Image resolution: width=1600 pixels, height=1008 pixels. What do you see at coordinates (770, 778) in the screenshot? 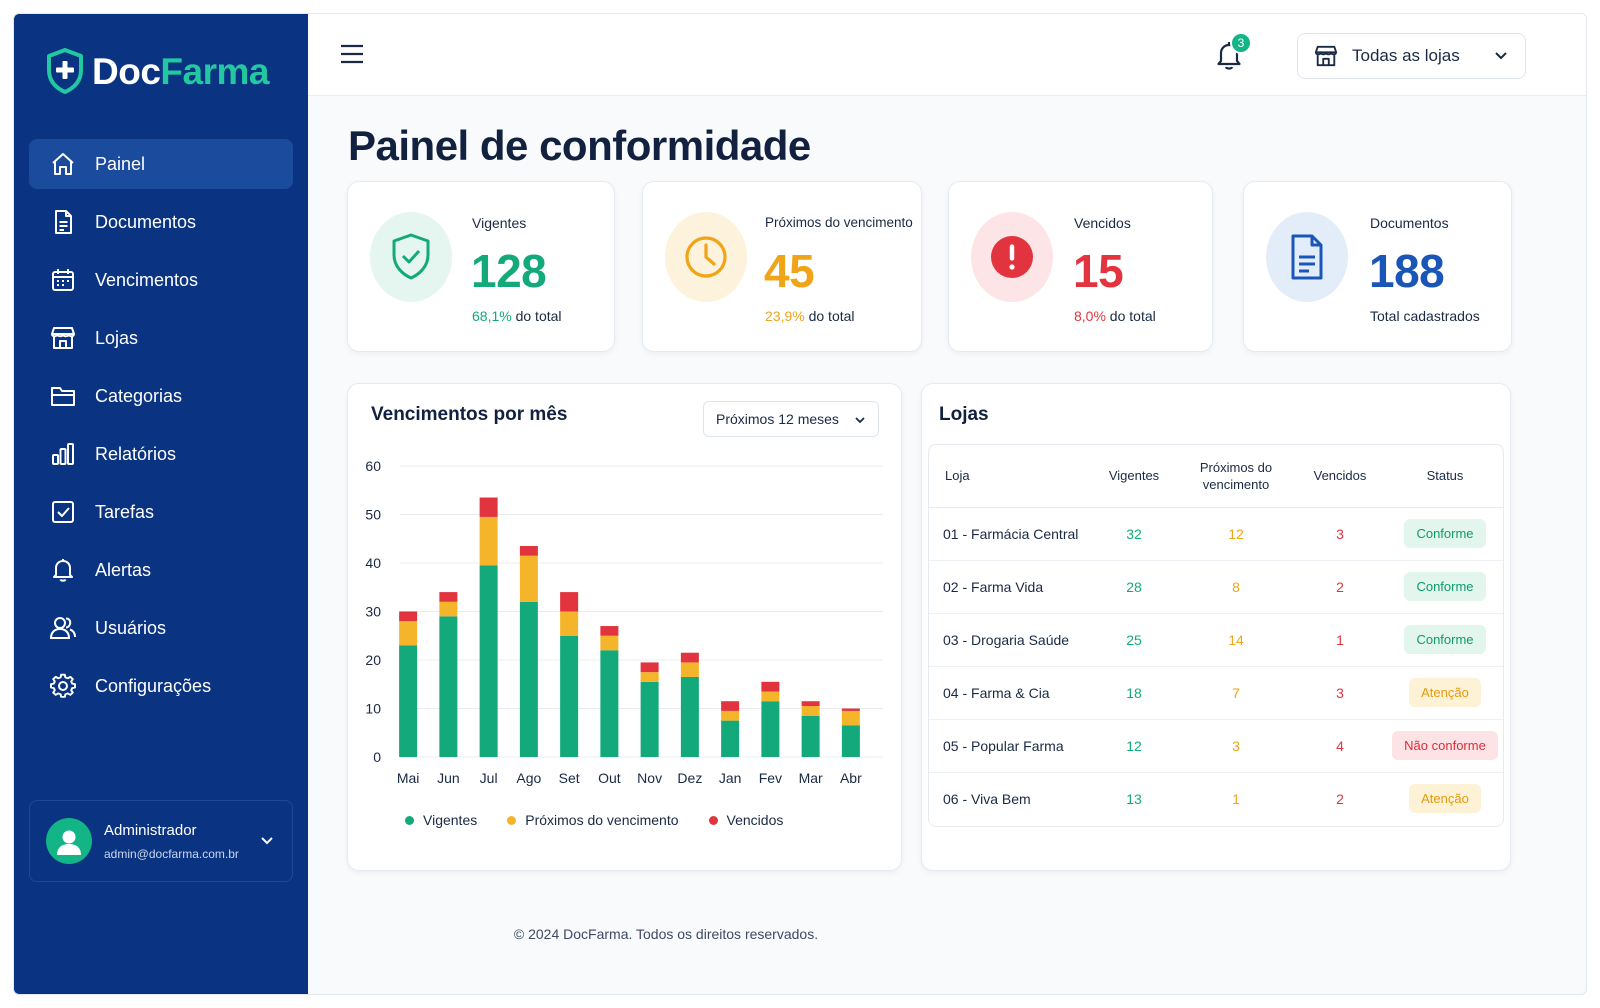
I see `x-tick-label: Fev` at bounding box center [770, 778].